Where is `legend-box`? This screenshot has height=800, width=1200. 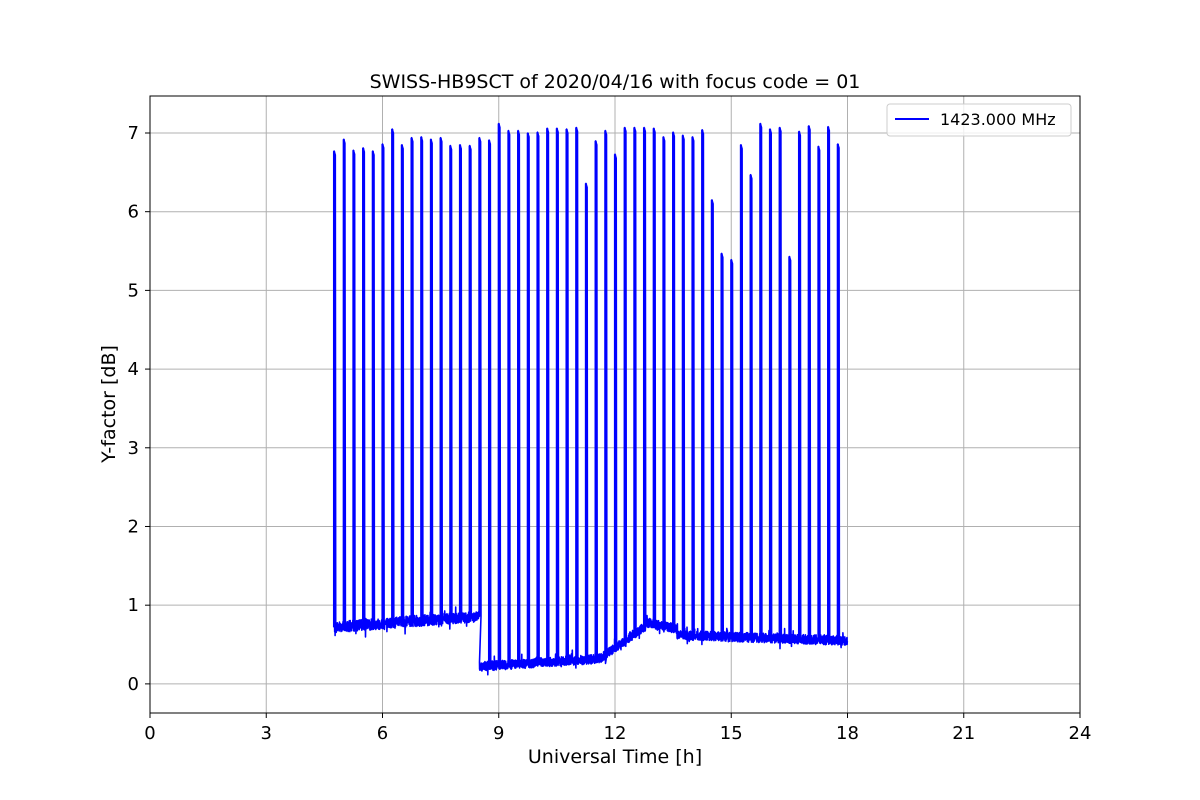
legend-box is located at coordinates (979, 120).